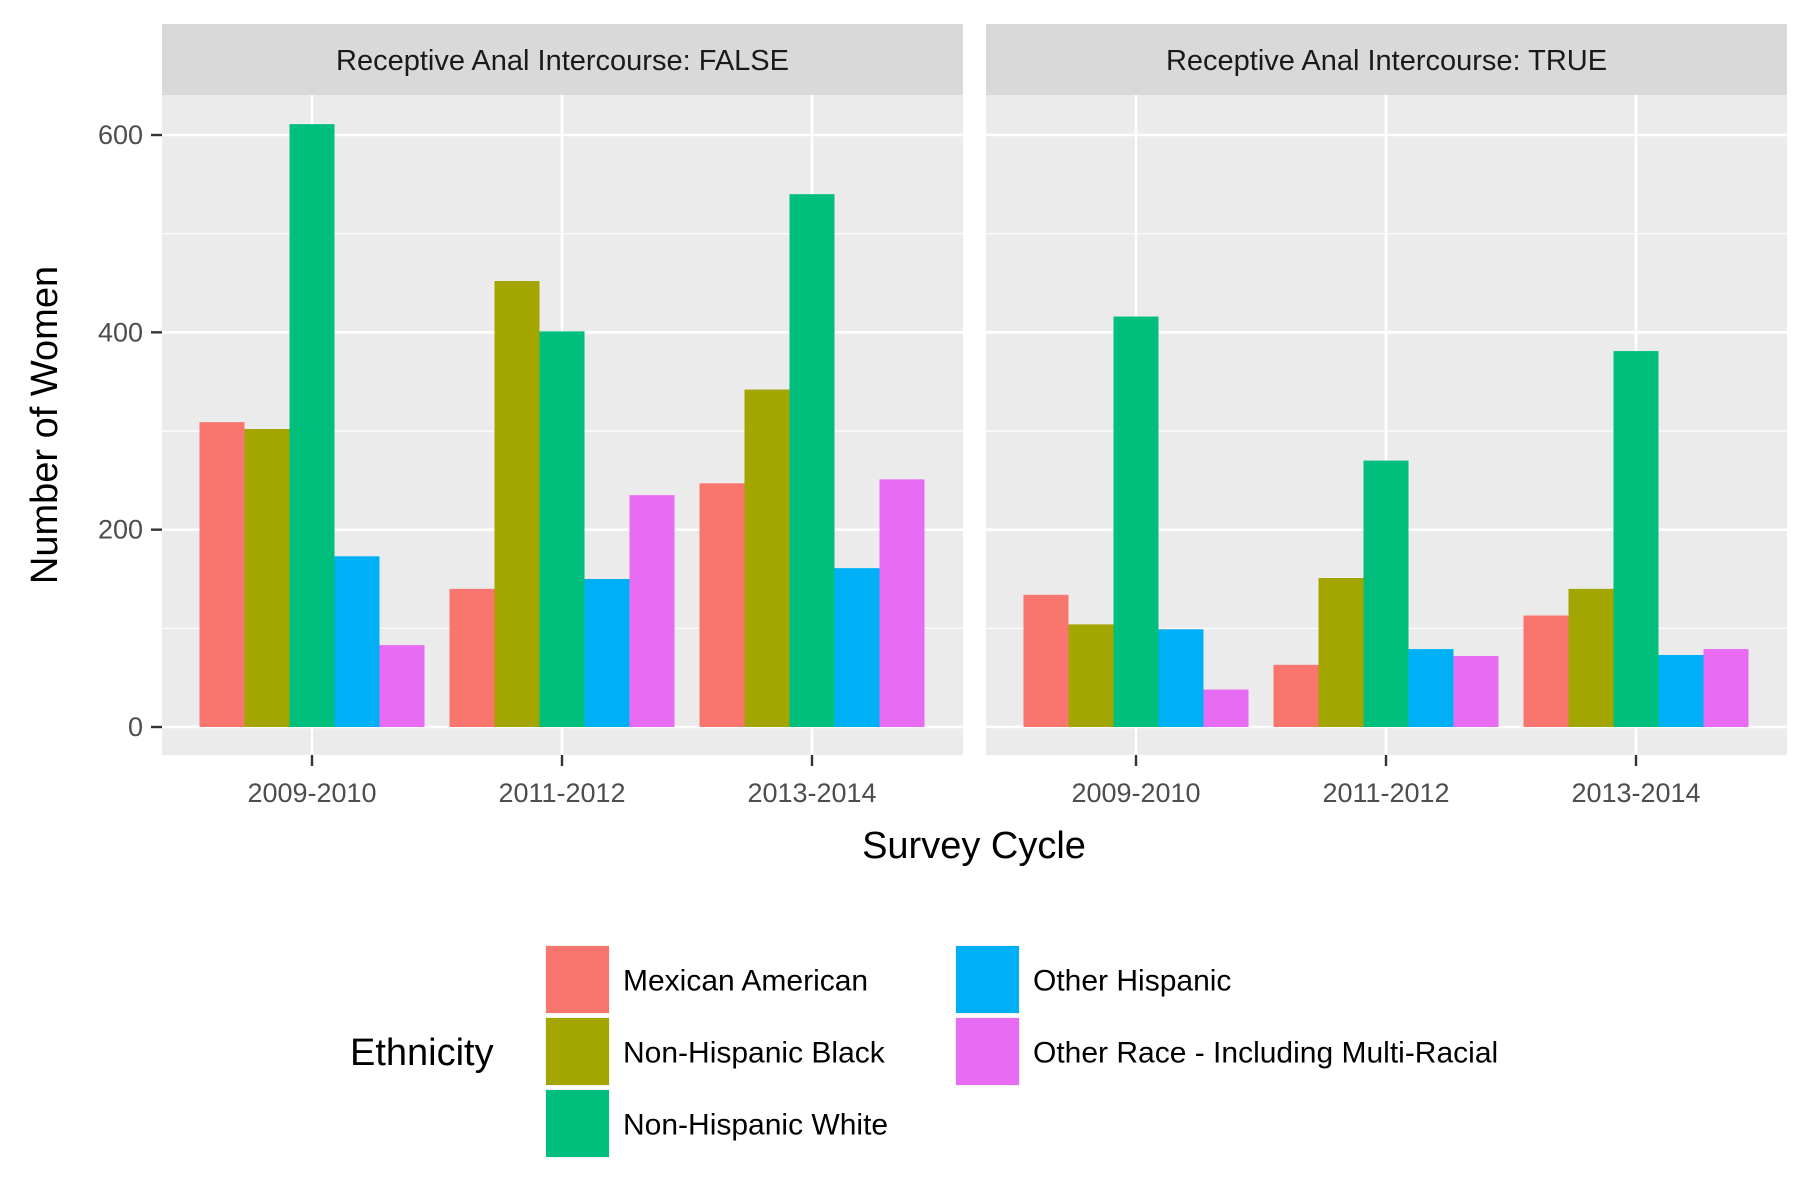  What do you see at coordinates (135, 727) in the screenshot?
I see `y-tick-label: 0` at bounding box center [135, 727].